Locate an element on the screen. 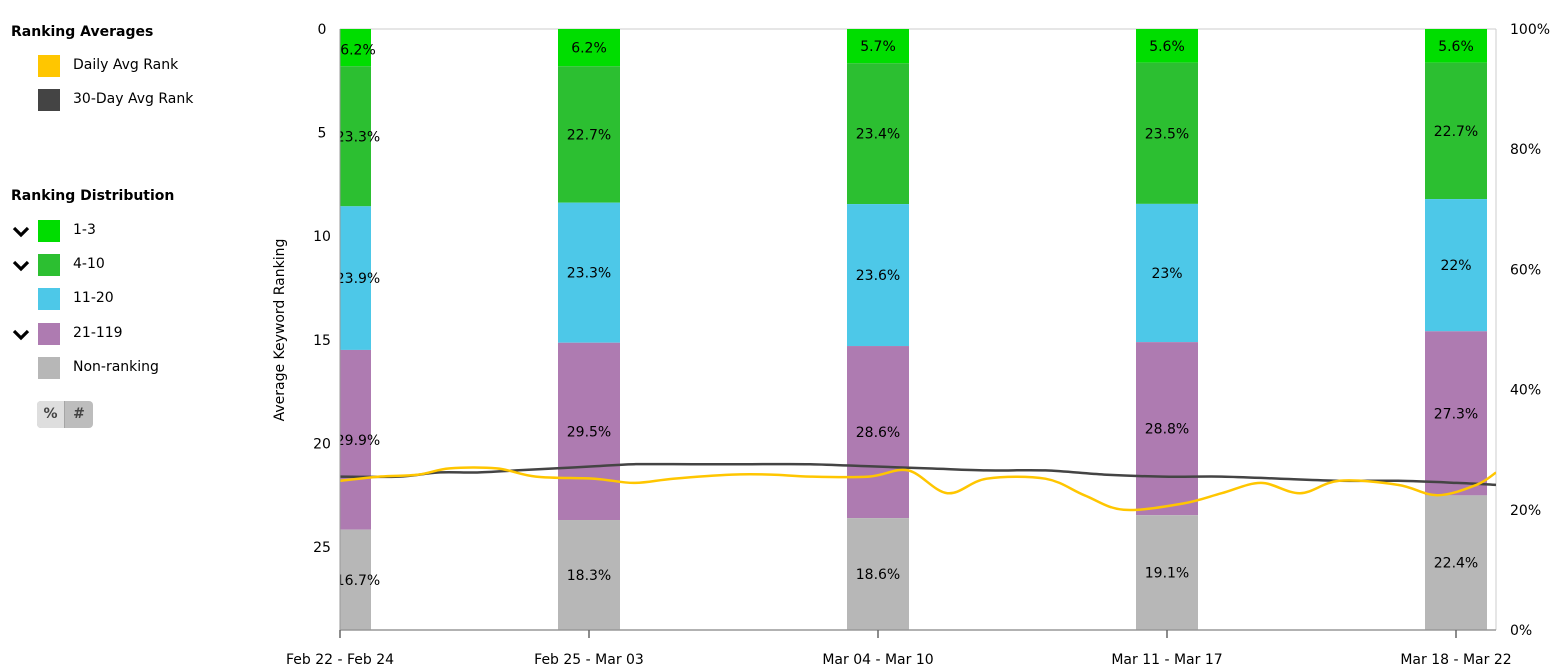  x-tick-label: Mar 11 - Mar 17 is located at coordinates (1166, 660).